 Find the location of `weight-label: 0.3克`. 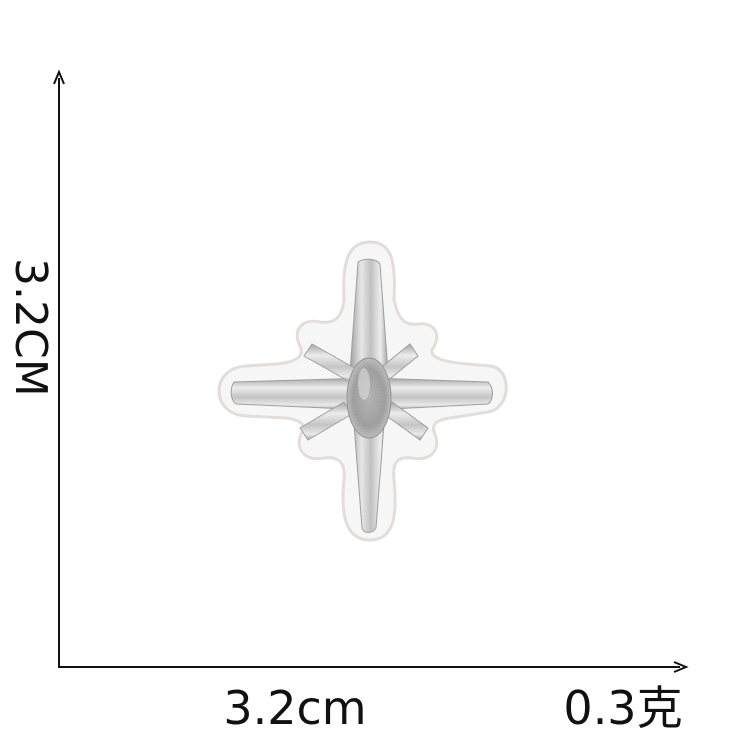

weight-label: 0.3克 is located at coordinates (623, 708).